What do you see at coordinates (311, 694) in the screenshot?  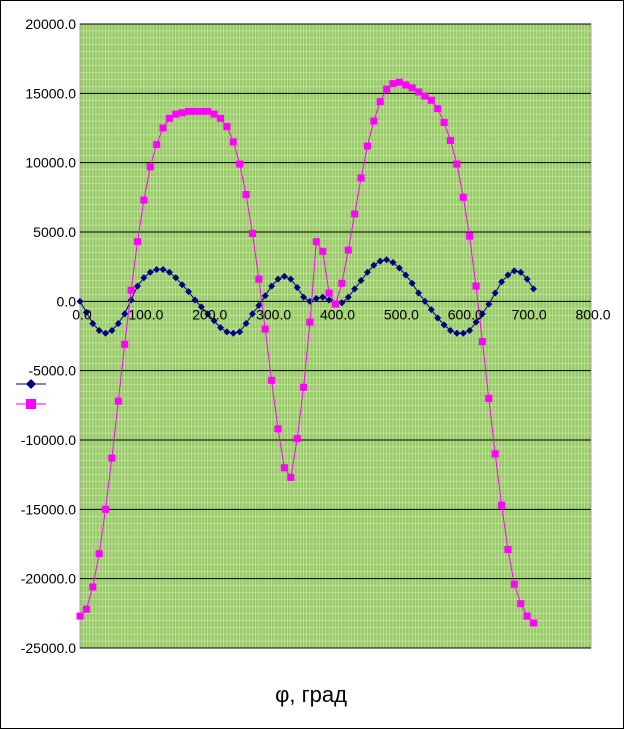 I see `x-axis-label: φ, град` at bounding box center [311, 694].